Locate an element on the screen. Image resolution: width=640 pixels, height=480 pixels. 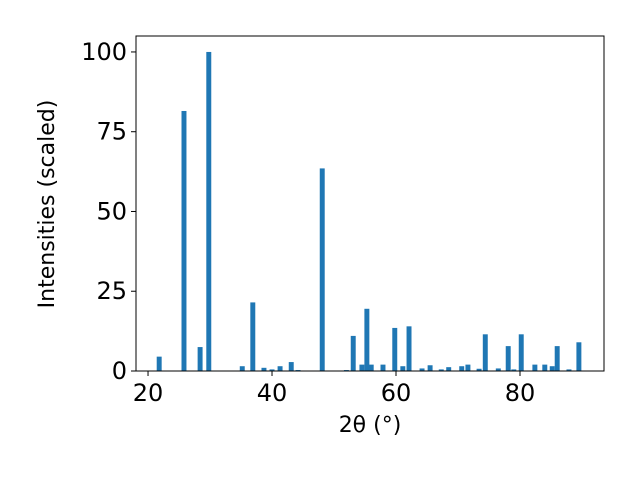
y-tick-label: 100 is located at coordinates (104, 52).